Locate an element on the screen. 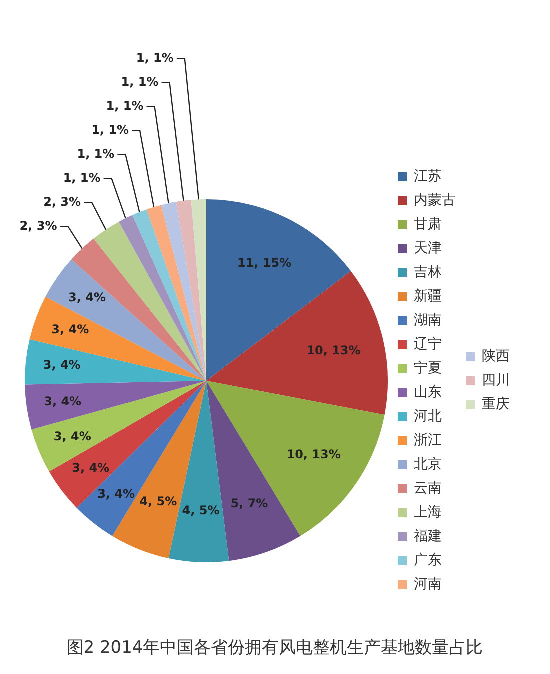 The width and height of the screenshot is (550, 674). legend-label: 内蒙古 is located at coordinates (435, 200).